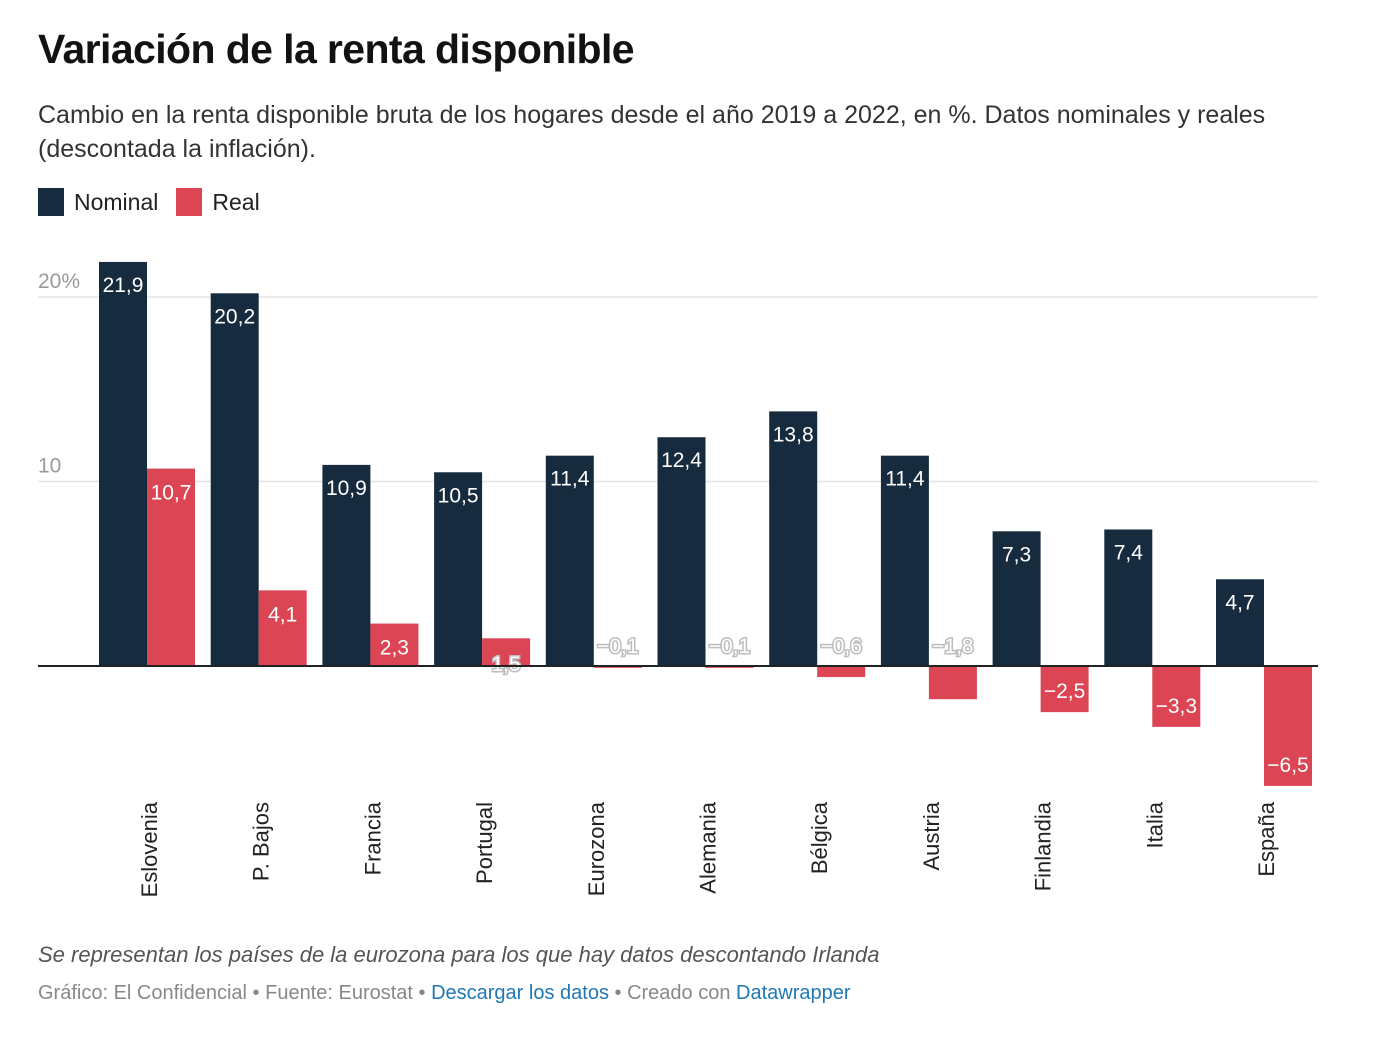  Describe the element at coordinates (123, 285) in the screenshot. I see `label-nominal-eslovenia: 21,9` at that location.